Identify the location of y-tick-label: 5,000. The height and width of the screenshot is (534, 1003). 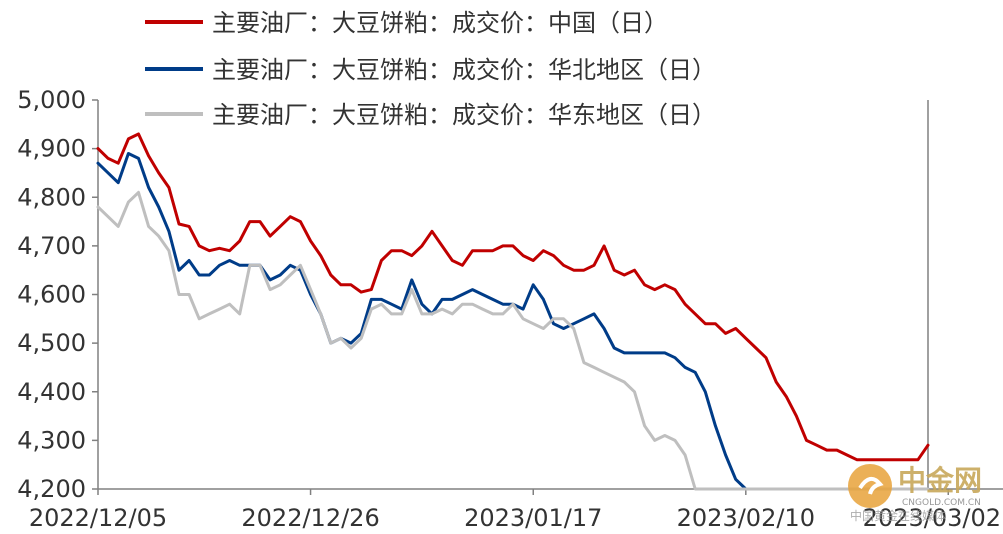
(51, 100).